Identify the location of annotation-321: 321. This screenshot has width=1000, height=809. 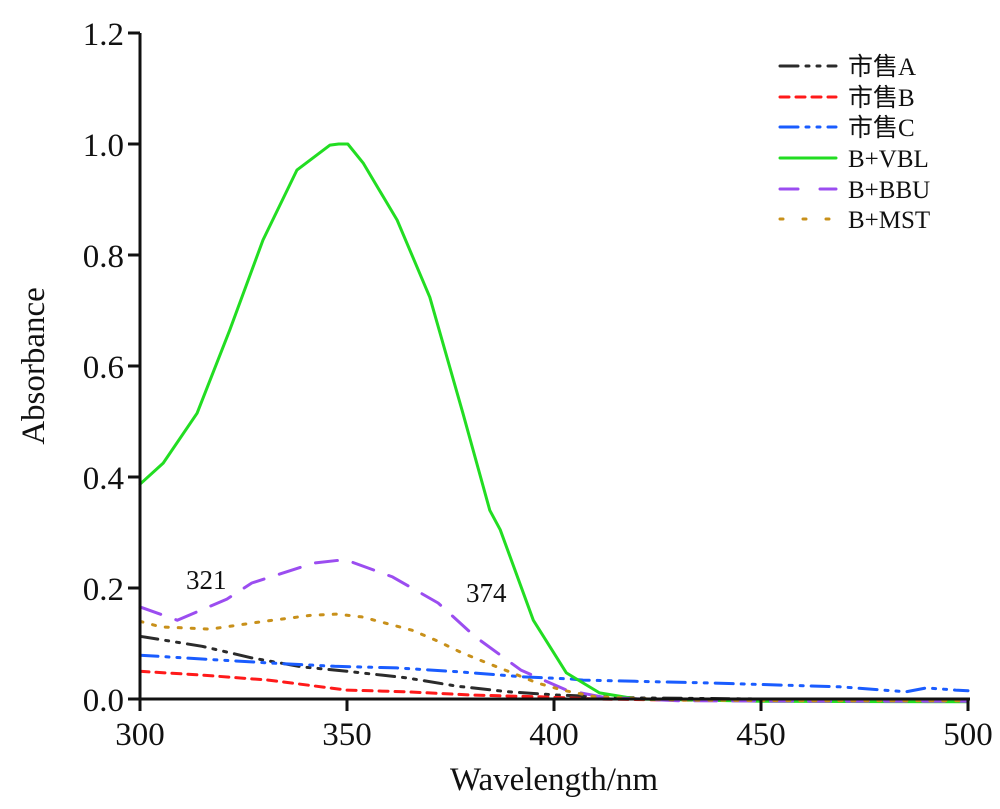
(206, 580).